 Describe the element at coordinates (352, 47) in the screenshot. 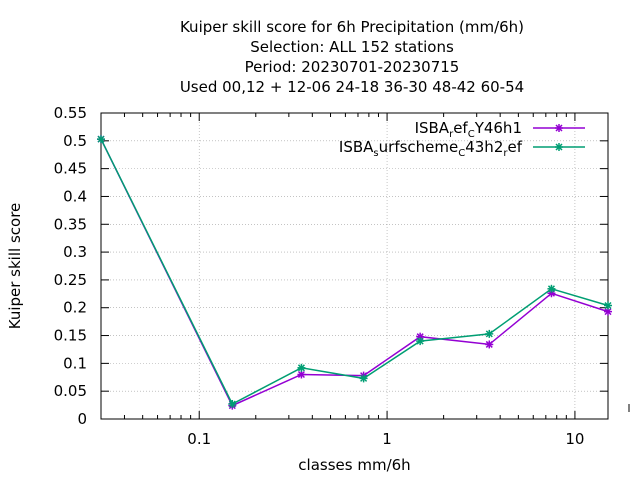

I see `title-line: Selection: ALL 152 stations` at that location.